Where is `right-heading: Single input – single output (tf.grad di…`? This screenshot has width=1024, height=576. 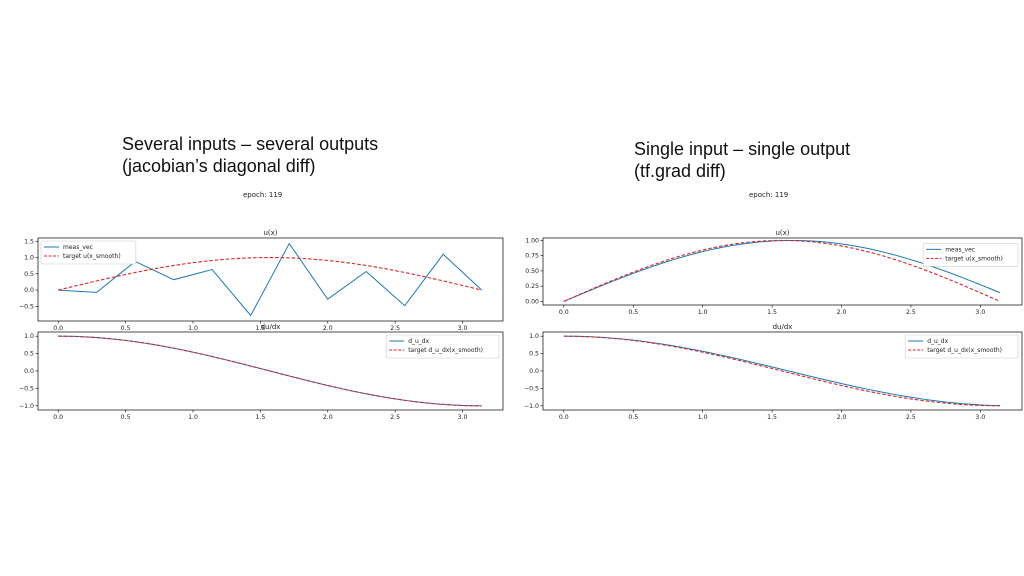 right-heading: Single input – single output (tf.grad di… is located at coordinates (742, 160).